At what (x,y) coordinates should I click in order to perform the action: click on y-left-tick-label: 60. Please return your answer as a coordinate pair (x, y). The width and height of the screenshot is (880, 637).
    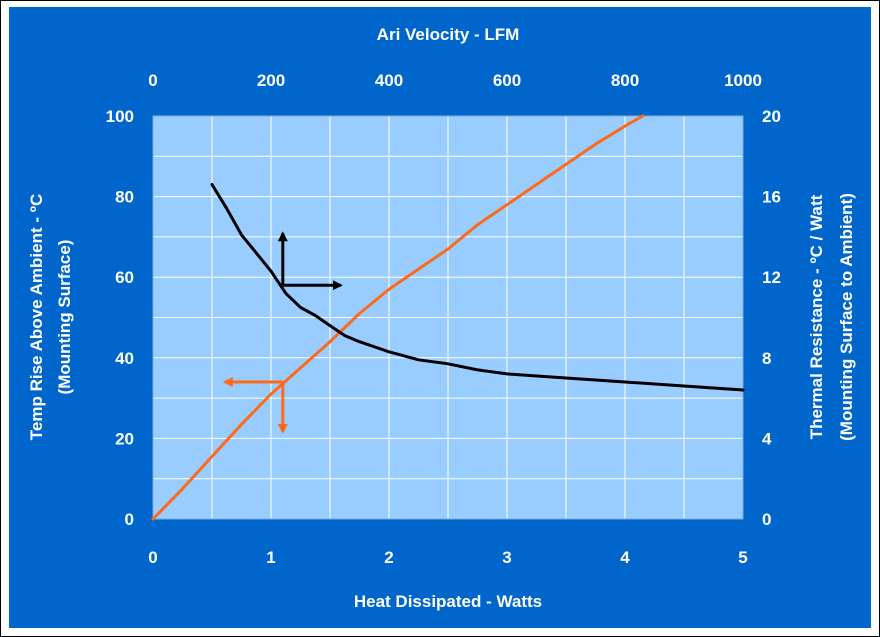
    Looking at the image, I should click on (124, 277).